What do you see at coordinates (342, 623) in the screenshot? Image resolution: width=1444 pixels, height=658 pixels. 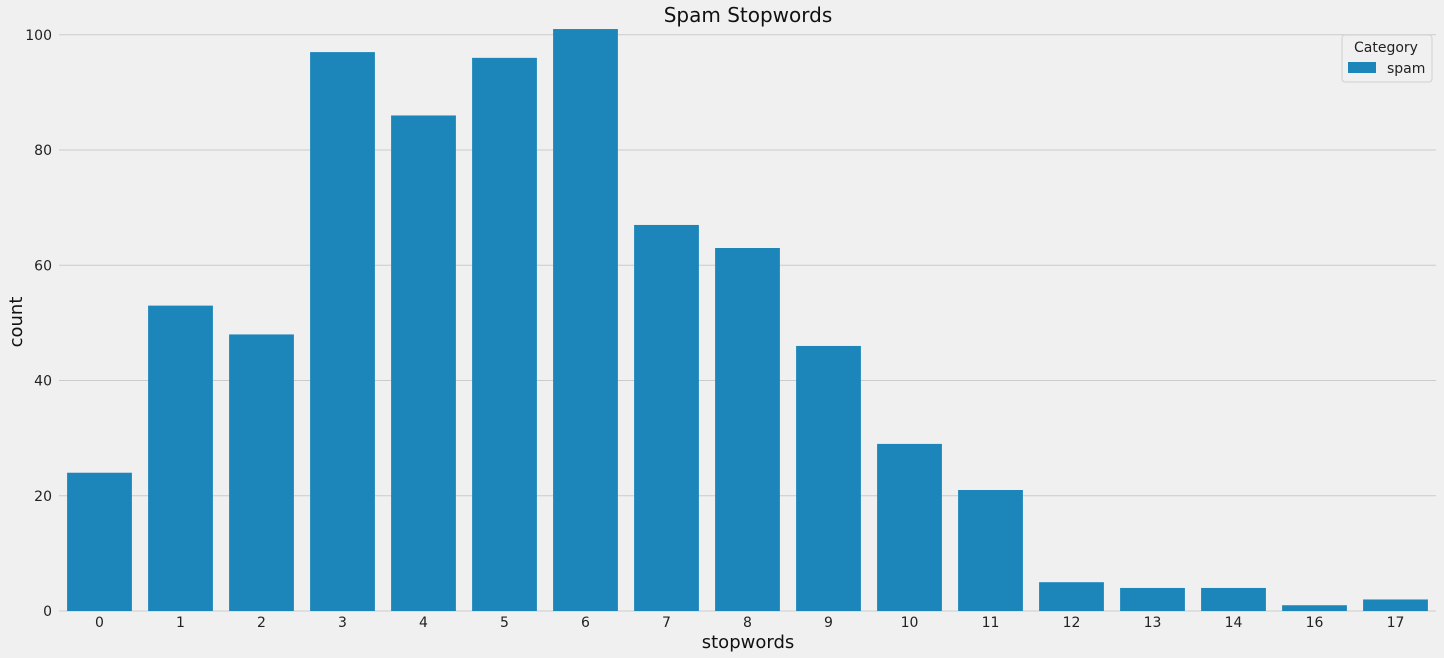 I see `x-tick-label: 3` at bounding box center [342, 623].